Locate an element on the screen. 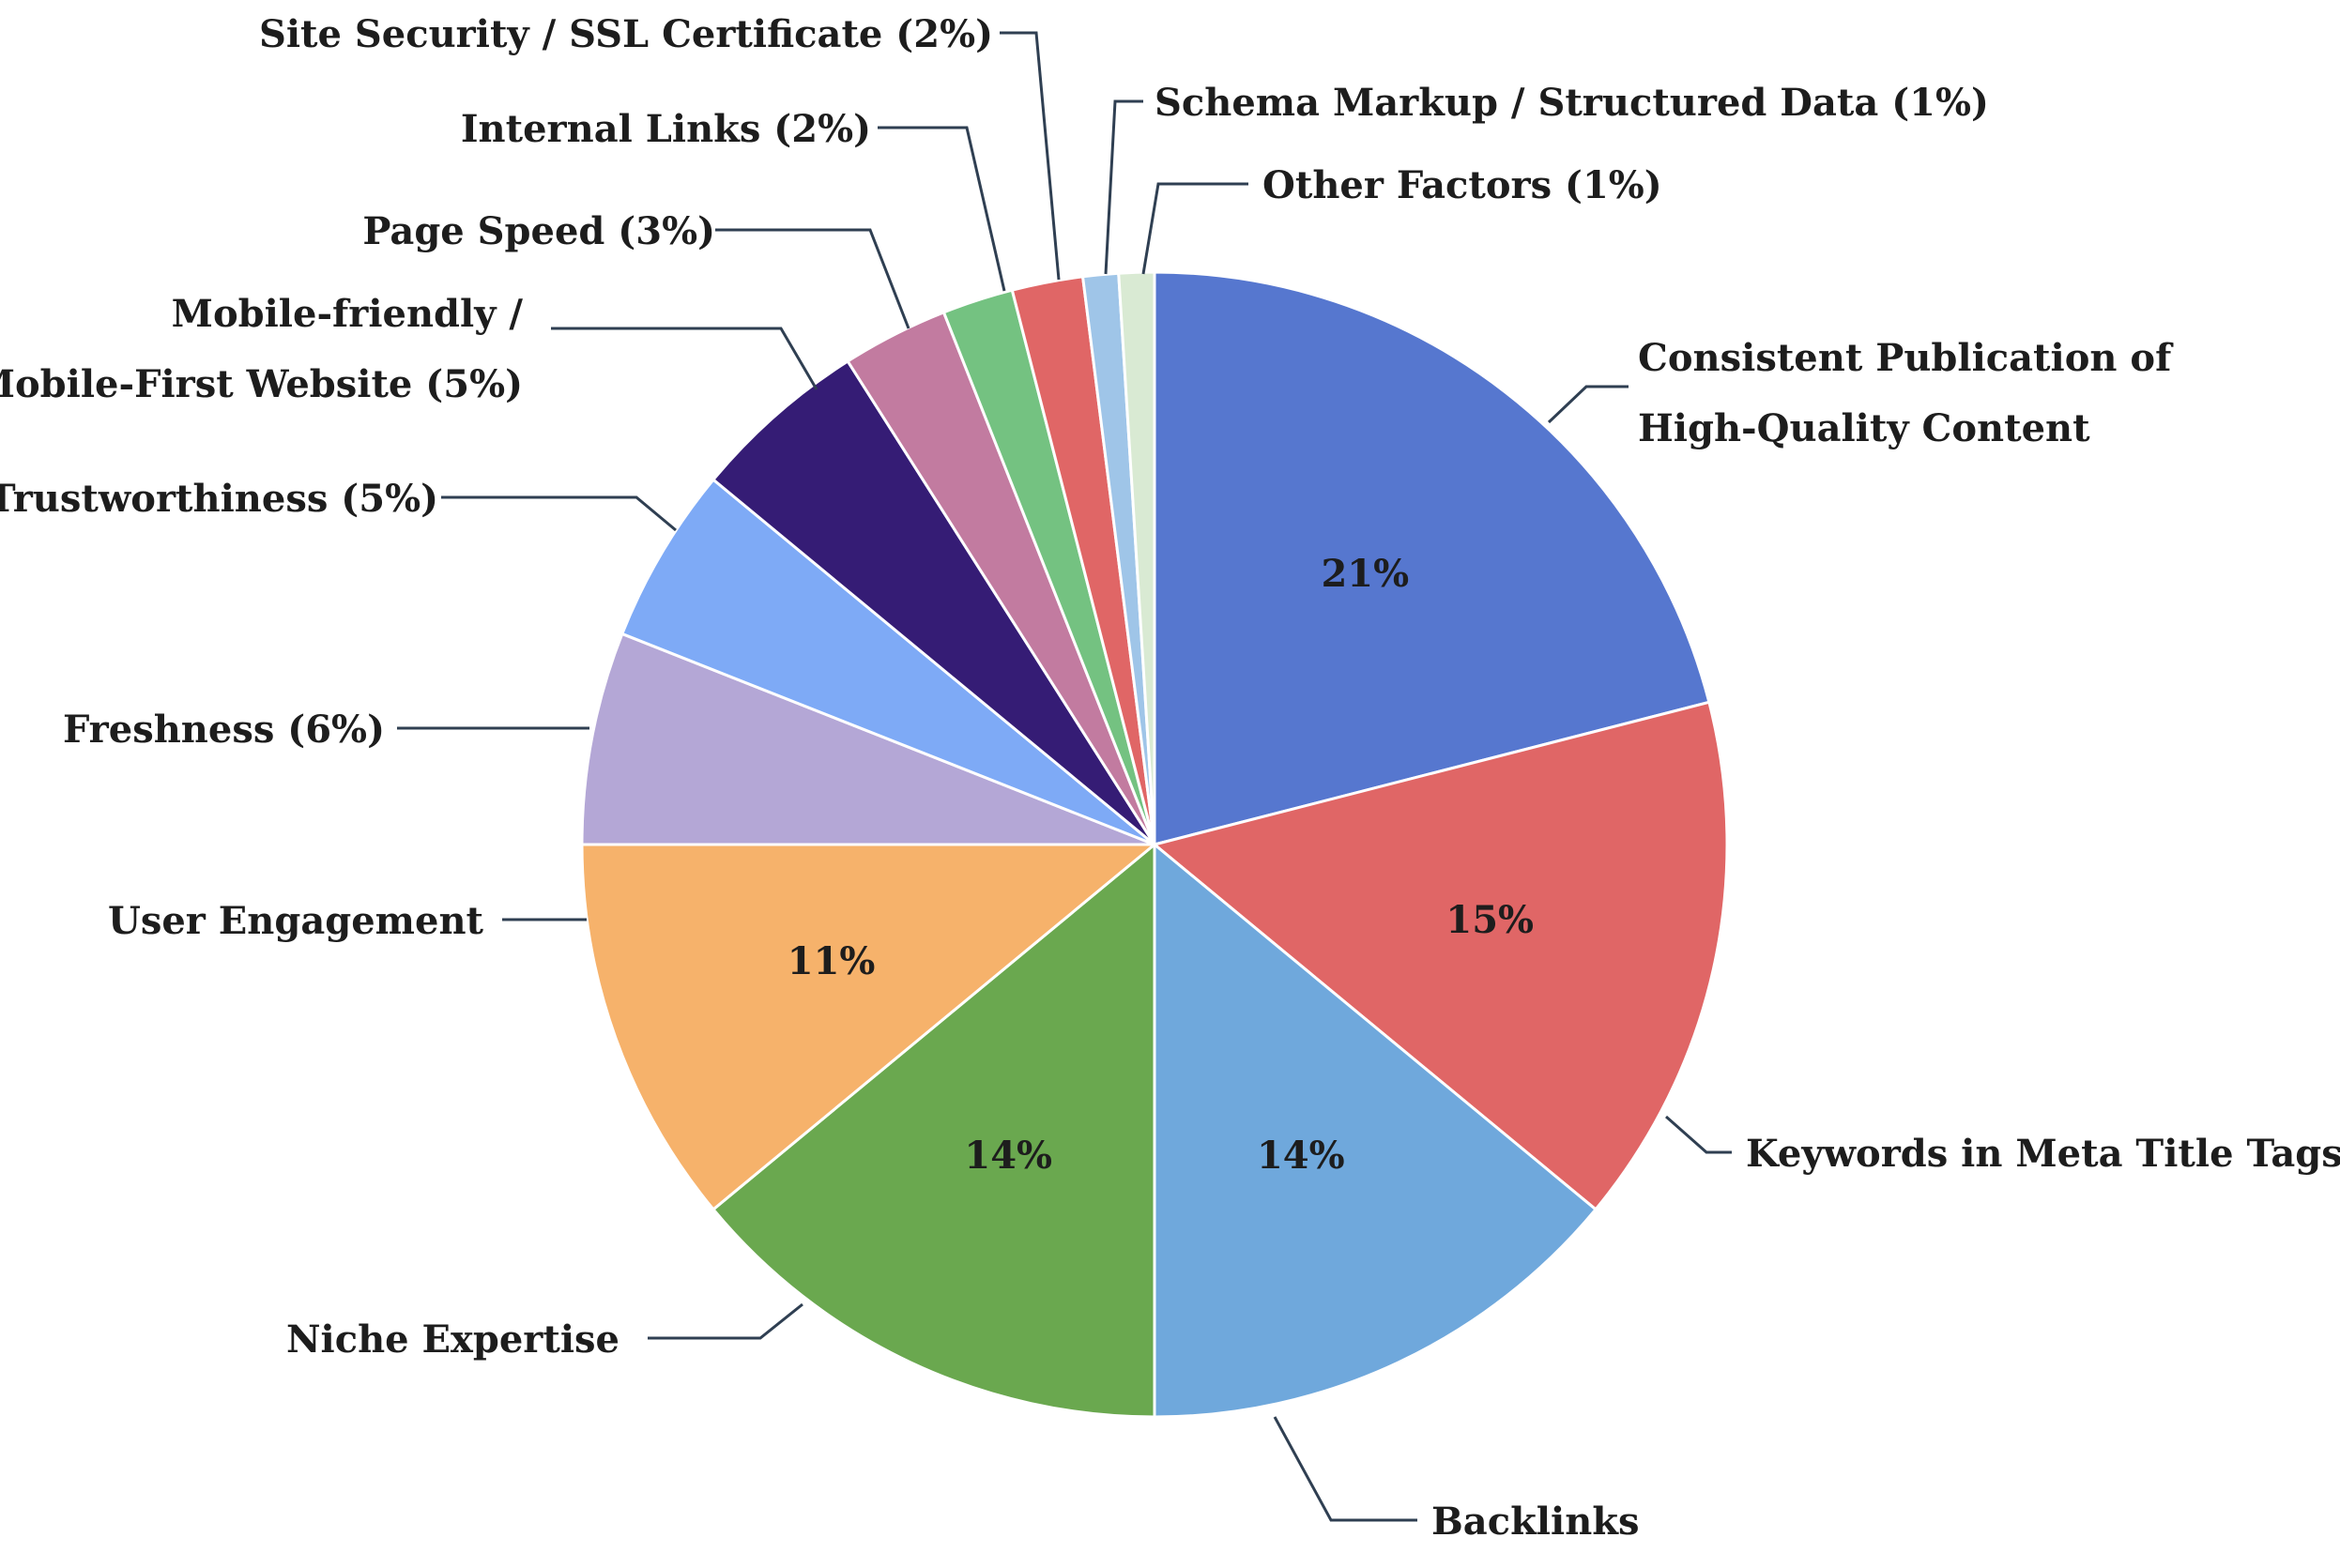 This screenshot has width=2340, height=1568. label-line: Schema Markup / Structured Data (1%) is located at coordinates (1572, 103).